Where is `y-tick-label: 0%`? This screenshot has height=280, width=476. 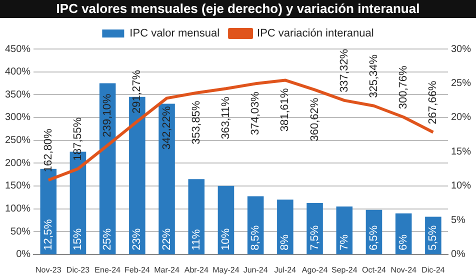 y-tick-label: 0% is located at coordinates (23, 254).